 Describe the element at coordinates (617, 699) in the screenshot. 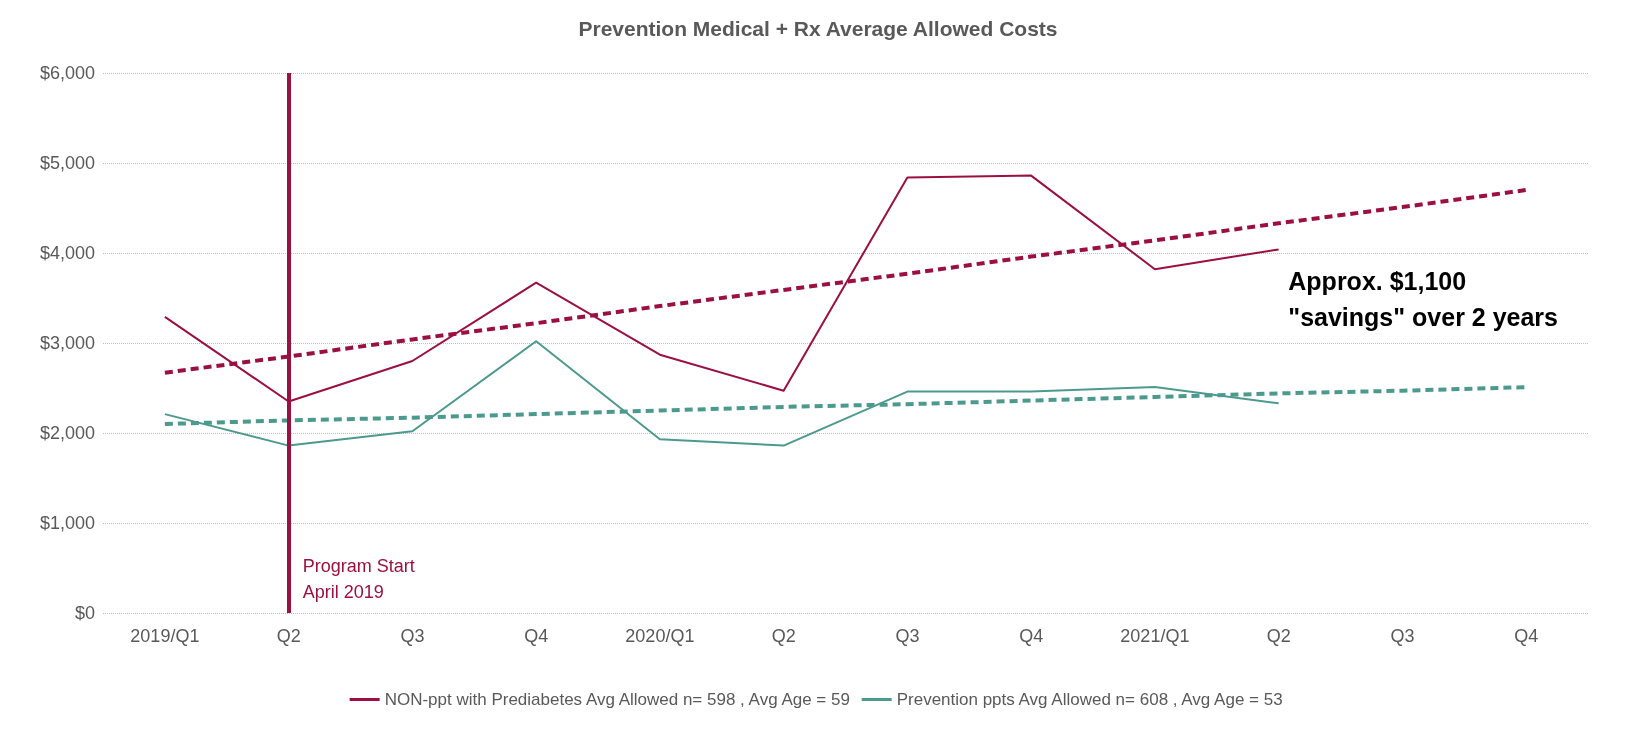

I see `legend-label: NON-ppt with Prediabetes Avg Allowed n= 598 , Avg Age = 59` at that location.